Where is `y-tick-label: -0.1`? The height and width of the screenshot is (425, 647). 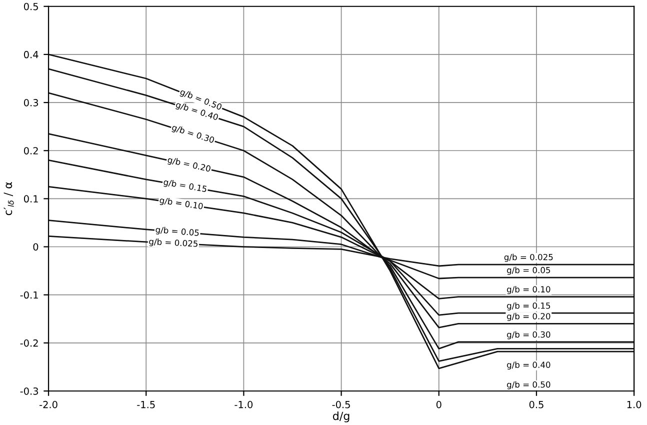 y-tick-label: -0.1 is located at coordinates (29, 295).